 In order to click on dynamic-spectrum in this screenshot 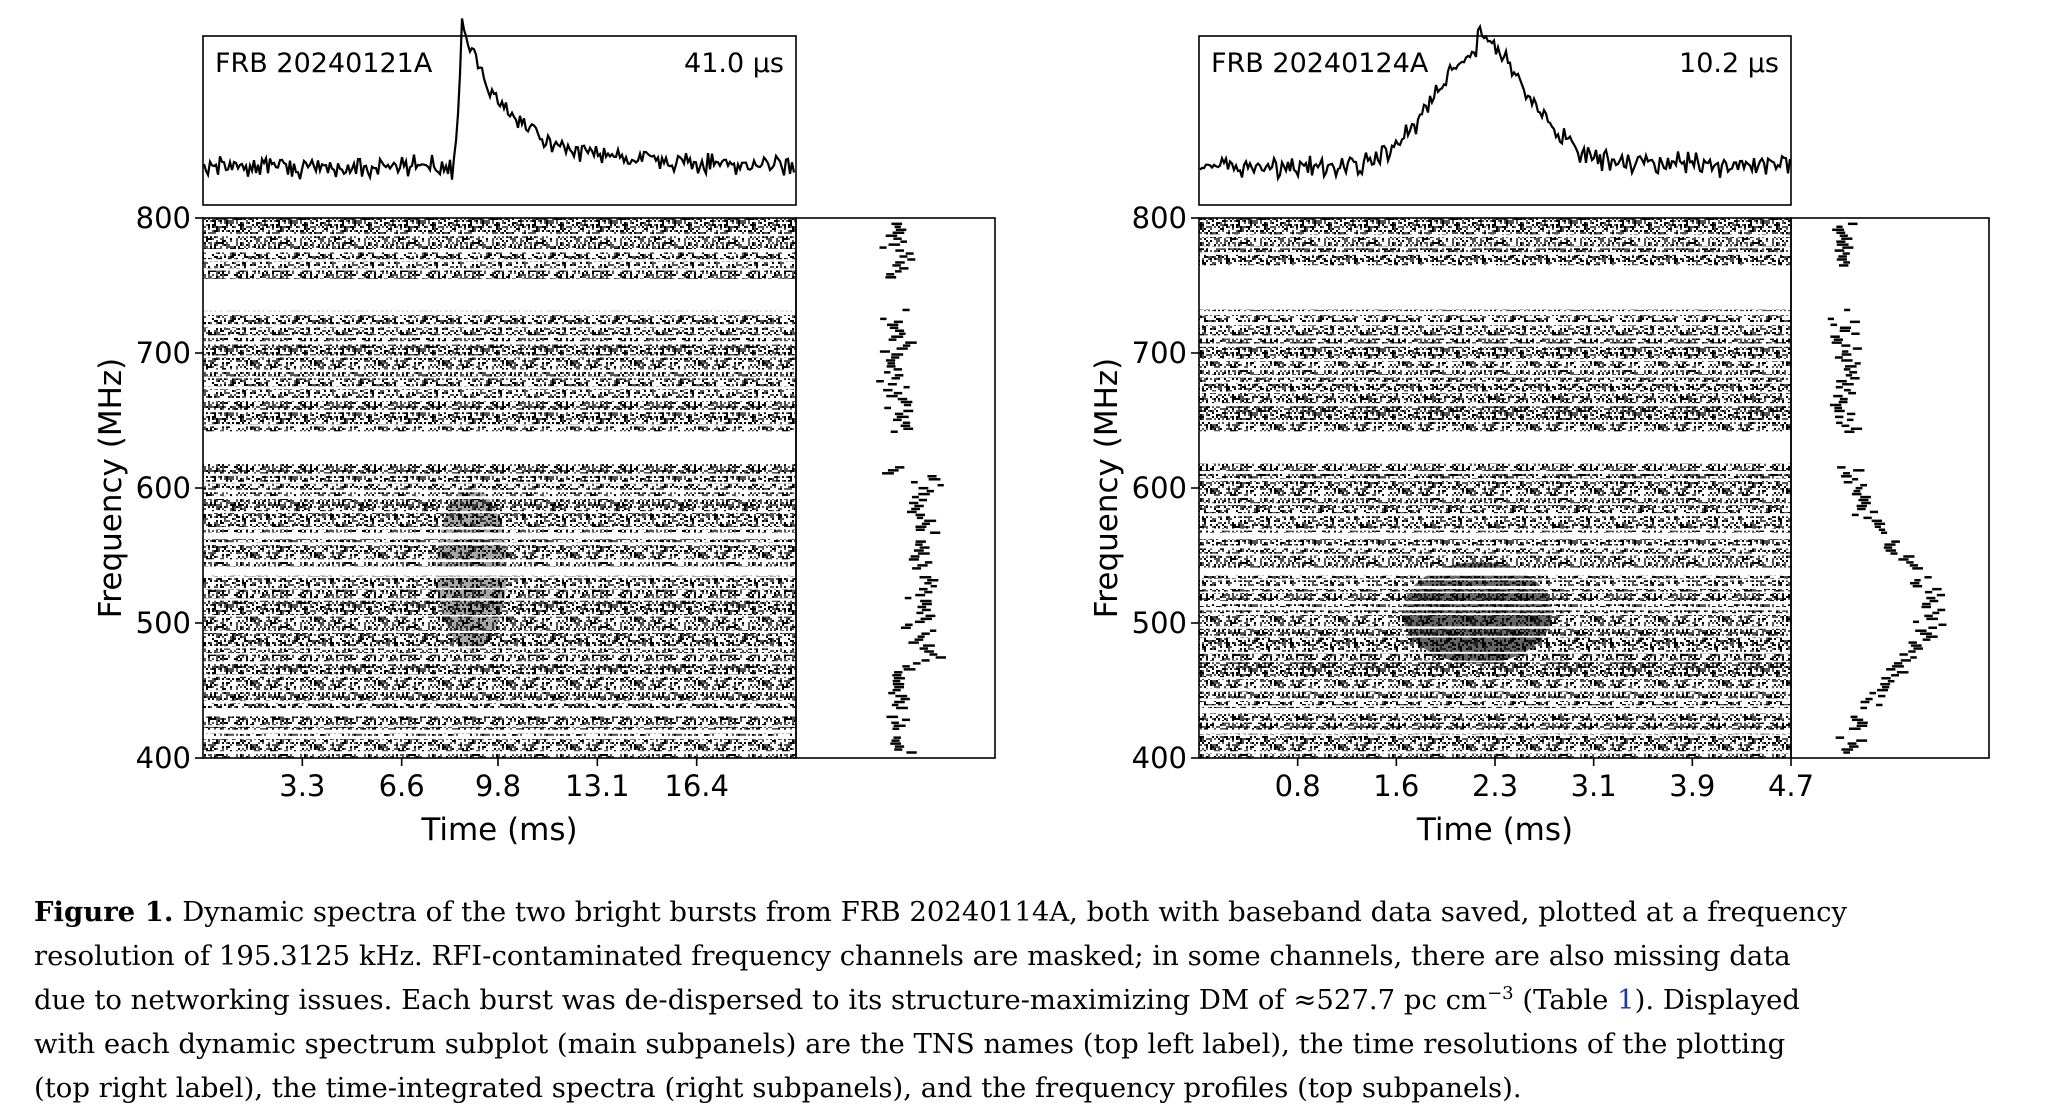, I will do `click(1495, 488)`.